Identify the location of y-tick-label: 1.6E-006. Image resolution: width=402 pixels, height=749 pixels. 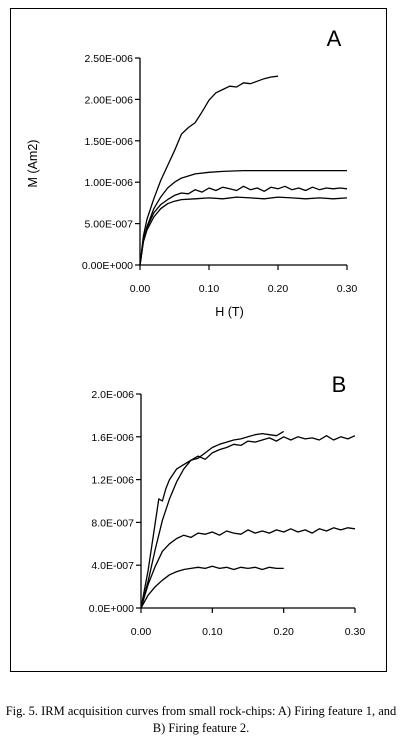
(112, 438).